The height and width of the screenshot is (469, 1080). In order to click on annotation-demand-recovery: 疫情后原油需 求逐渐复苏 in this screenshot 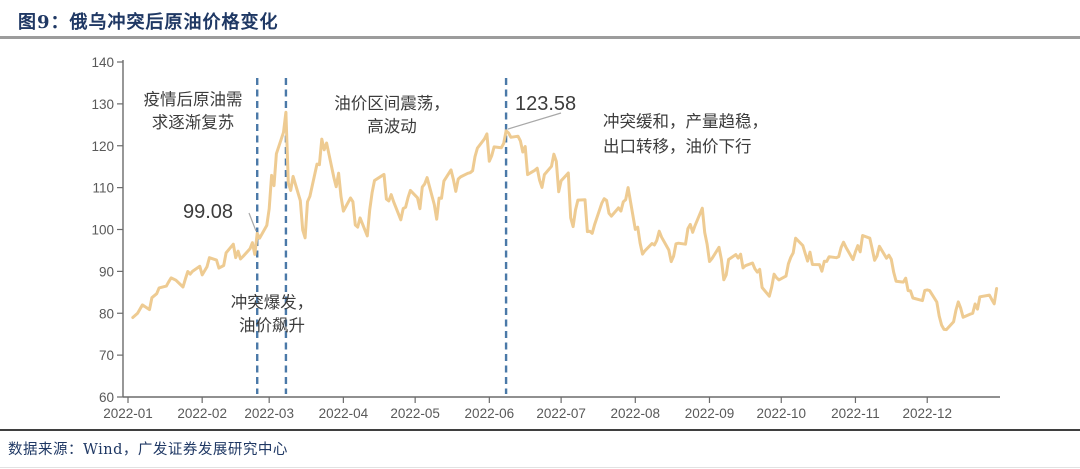, I will do `click(193, 111)`.